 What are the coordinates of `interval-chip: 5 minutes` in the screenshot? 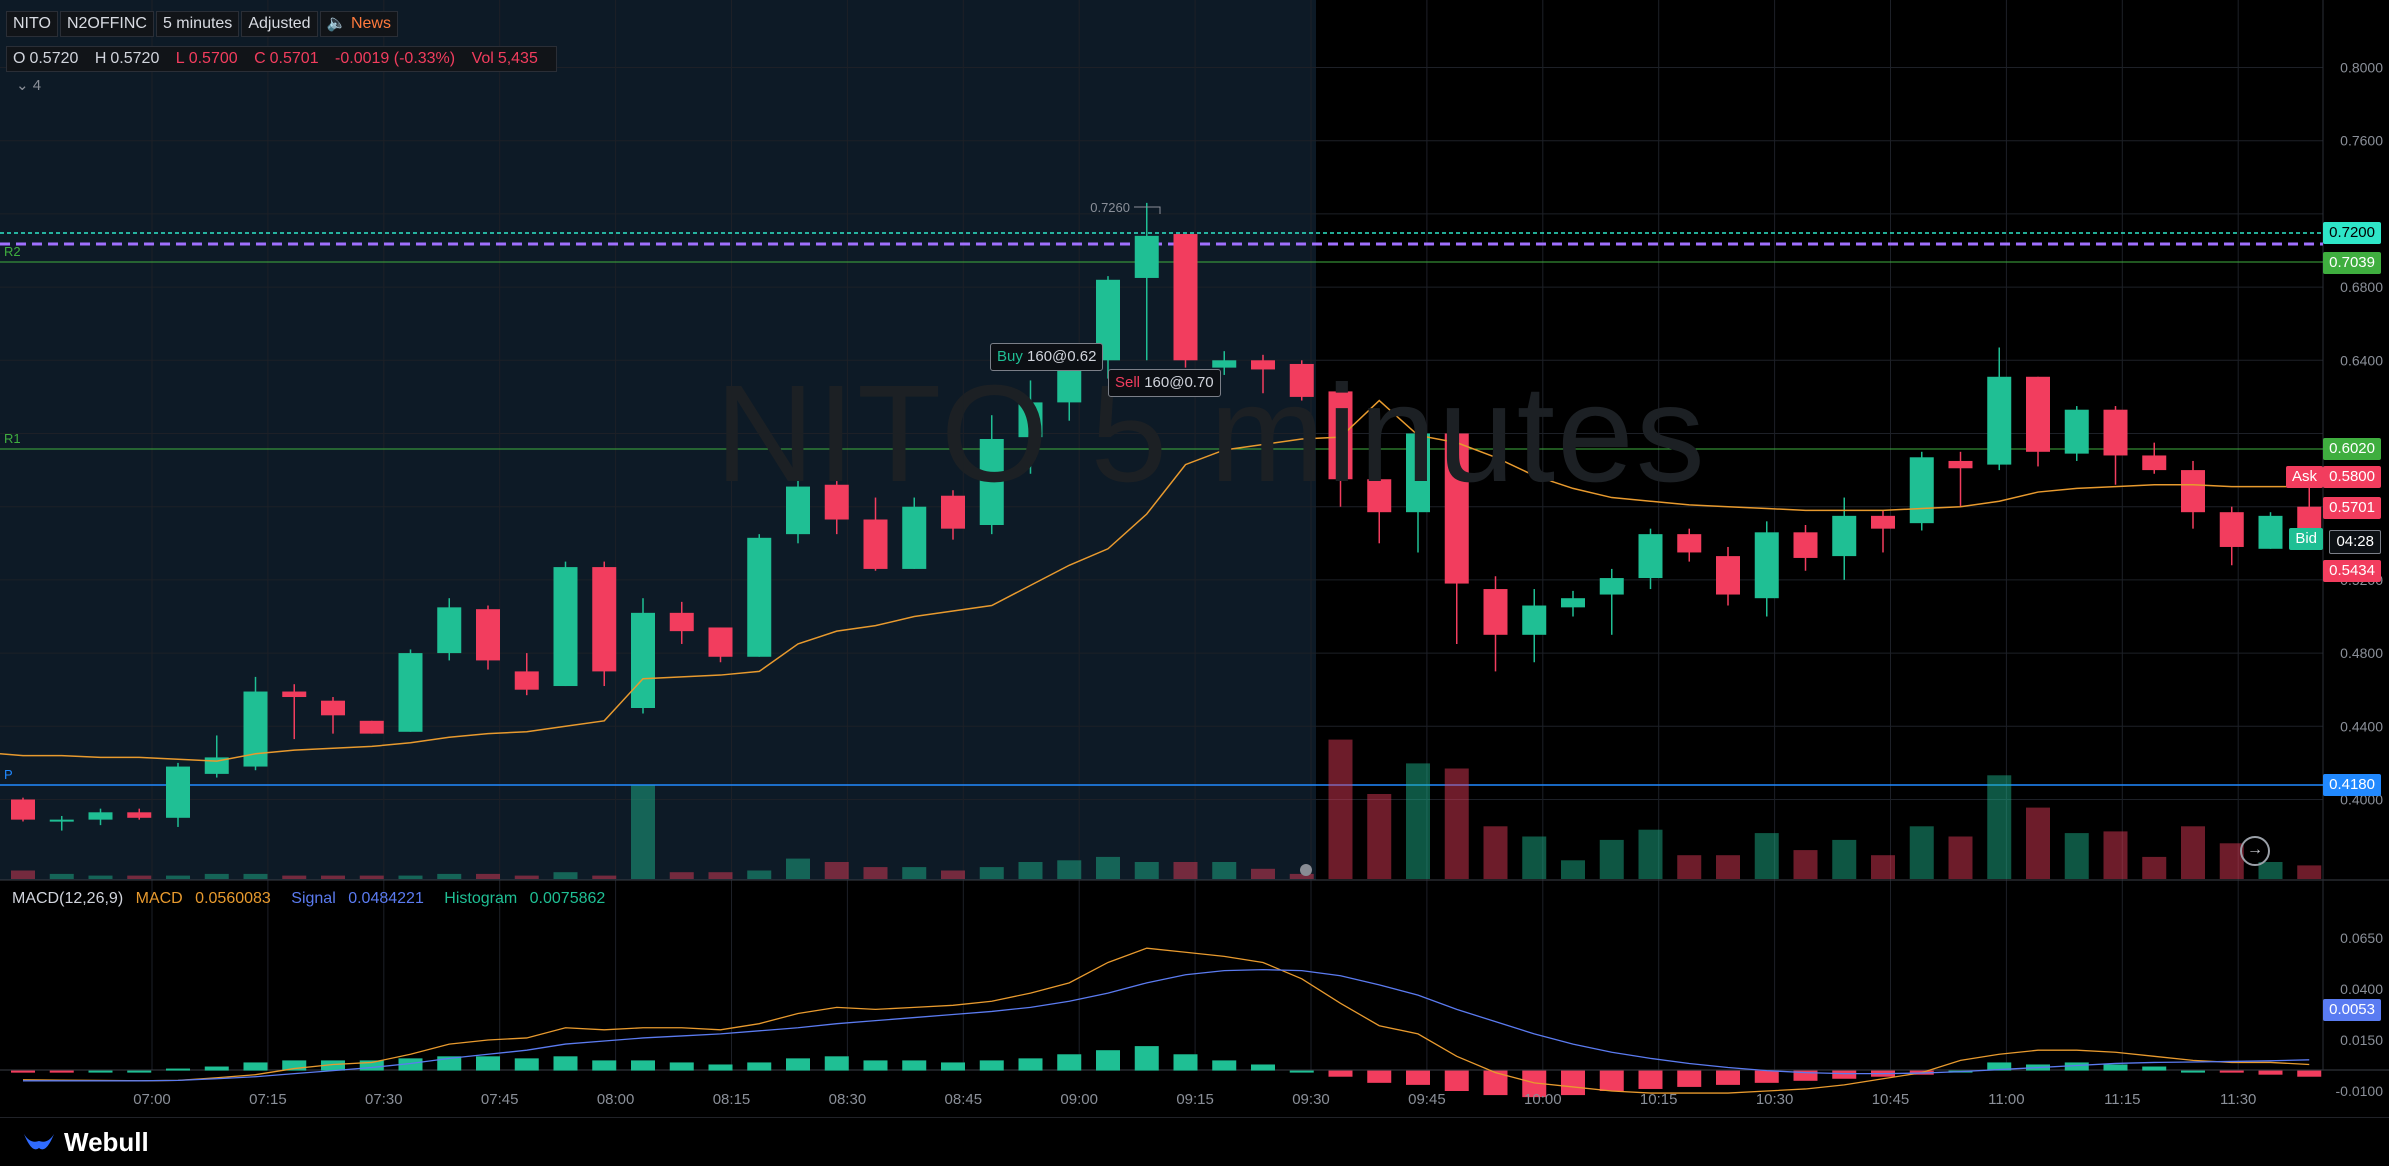 It's located at (197, 24).